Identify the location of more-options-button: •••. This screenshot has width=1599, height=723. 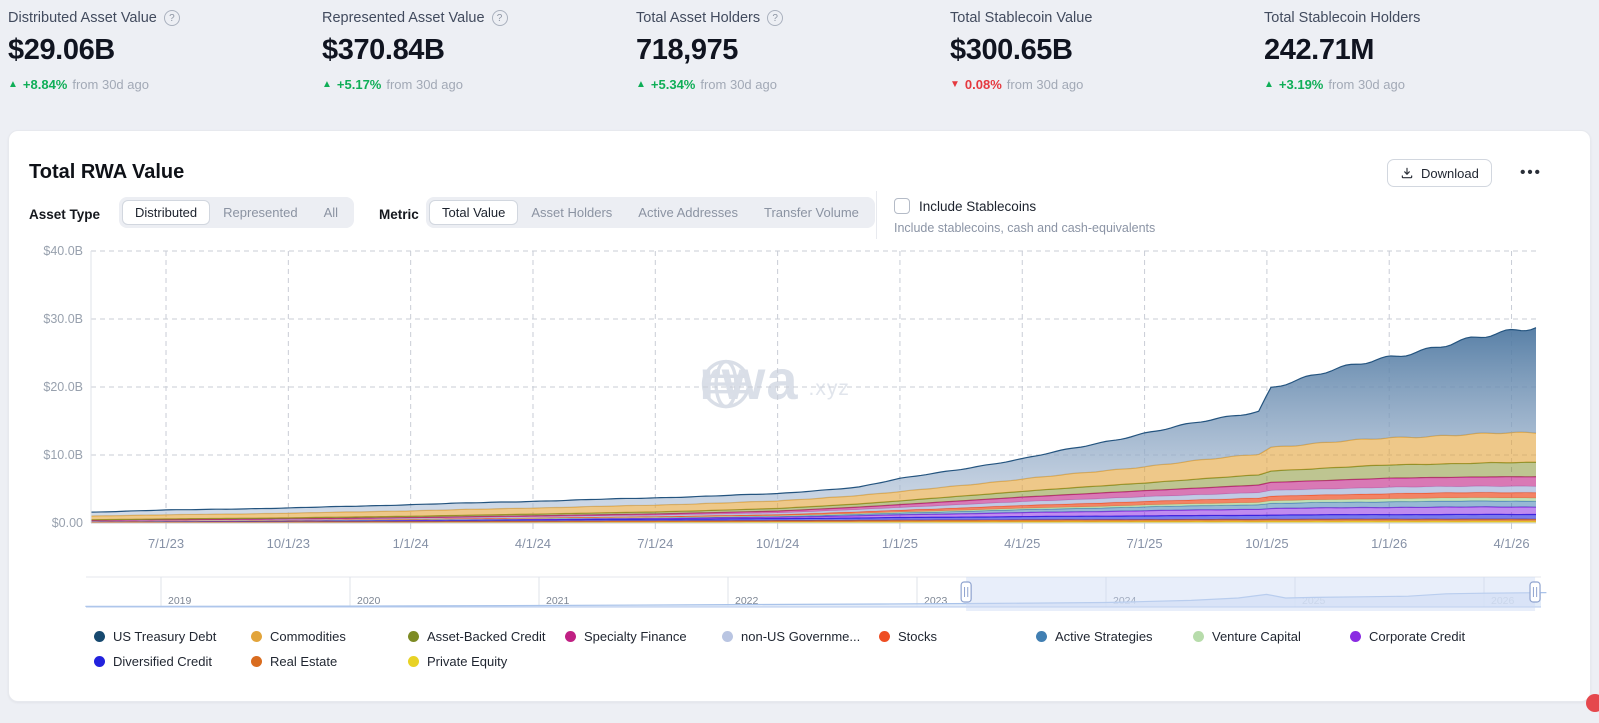
(1531, 172).